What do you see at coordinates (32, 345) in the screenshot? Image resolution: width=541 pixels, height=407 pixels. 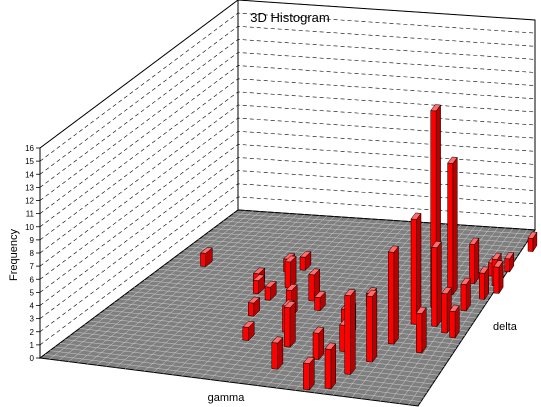 I see `z-tick-label: 1` at bounding box center [32, 345].